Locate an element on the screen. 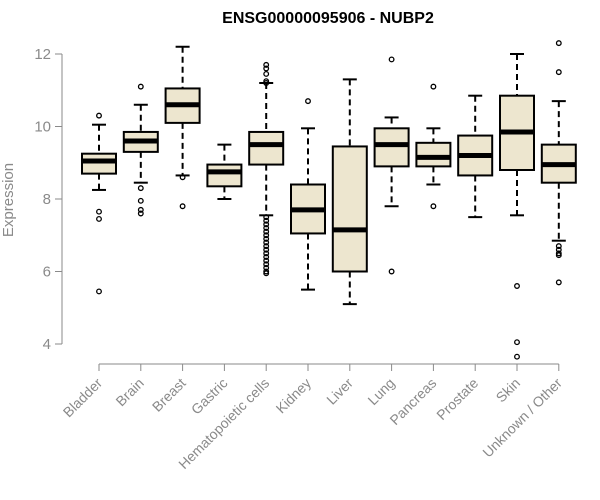  y-axis-label: Expression is located at coordinates (8, 200).